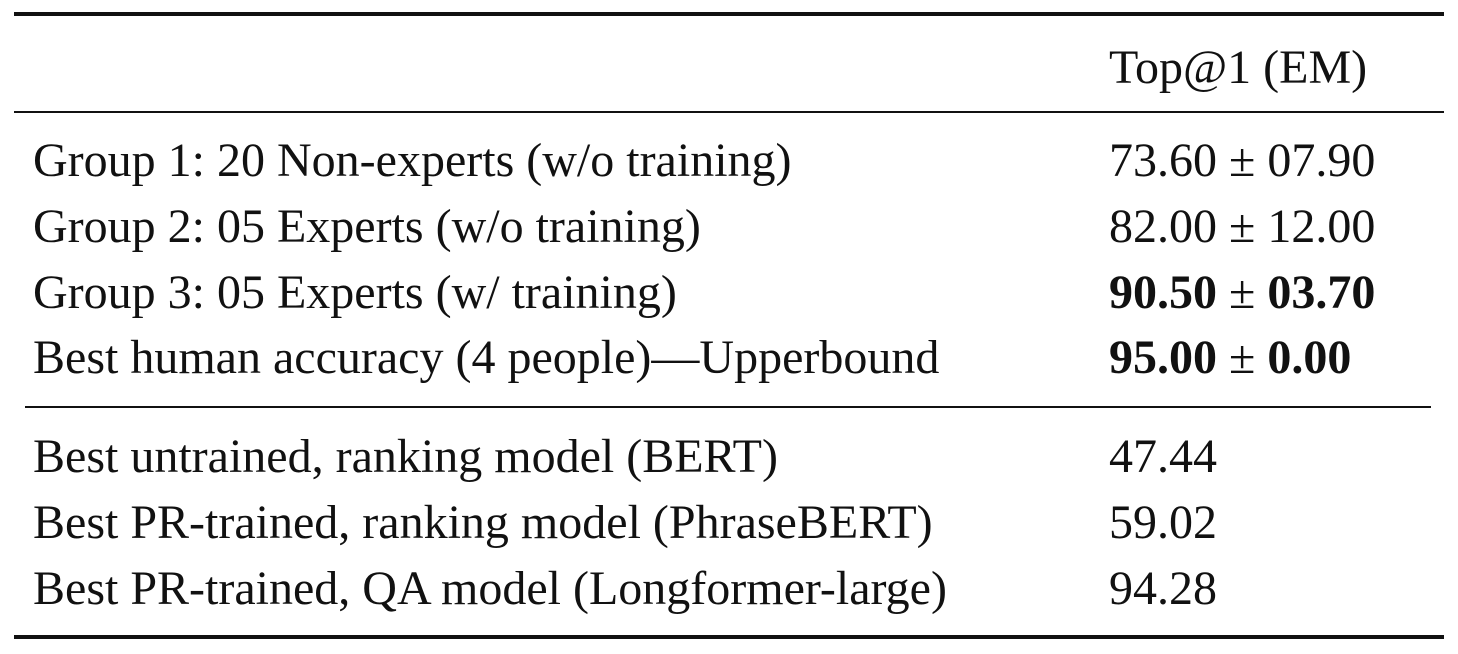 The image size is (1458, 654). I want to click on value-std: 0.00, so click(1309, 357).